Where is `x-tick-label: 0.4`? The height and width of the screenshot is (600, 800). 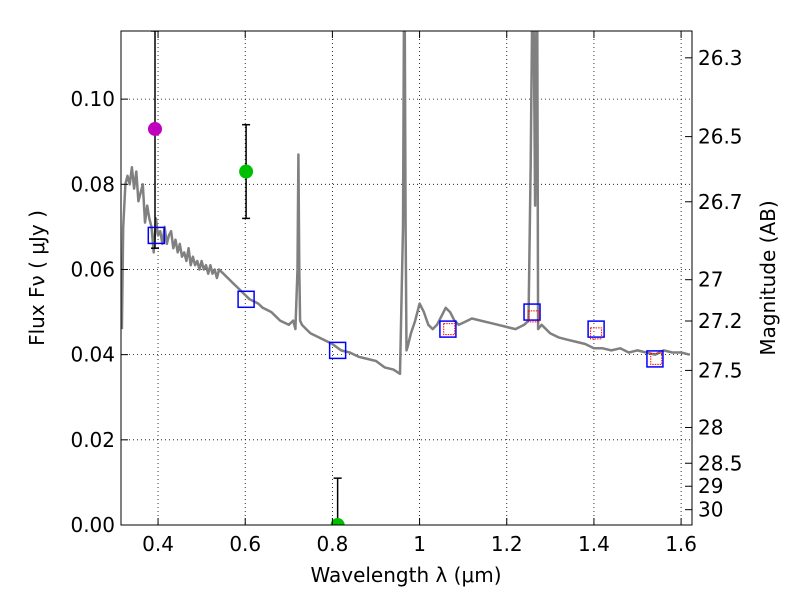 x-tick-label: 0.4 is located at coordinates (158, 544).